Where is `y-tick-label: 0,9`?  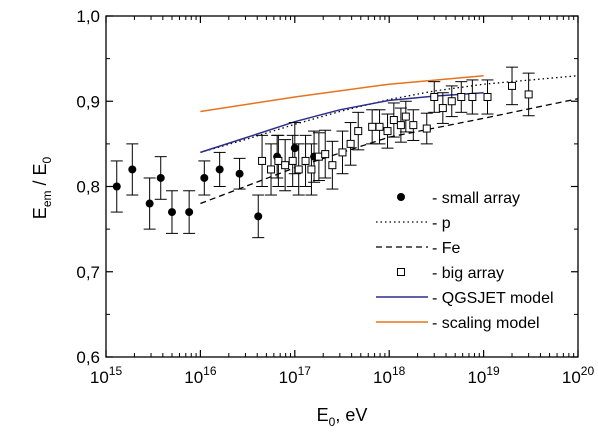 y-tick-label: 0,9 is located at coordinates (88, 101).